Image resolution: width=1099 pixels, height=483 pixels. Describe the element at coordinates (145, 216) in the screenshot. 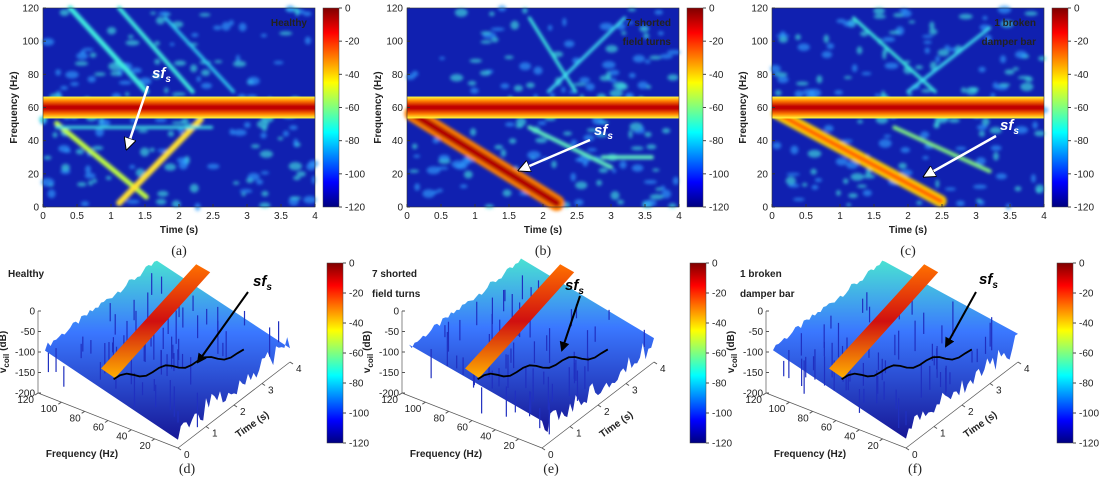

I see `x-tick-label: 1.5` at that location.